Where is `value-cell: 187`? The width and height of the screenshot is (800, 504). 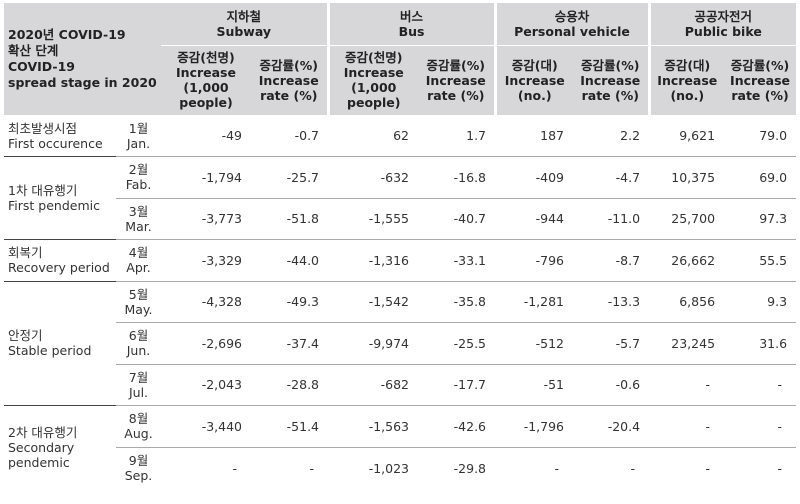 value-cell: 187 is located at coordinates (534, 136).